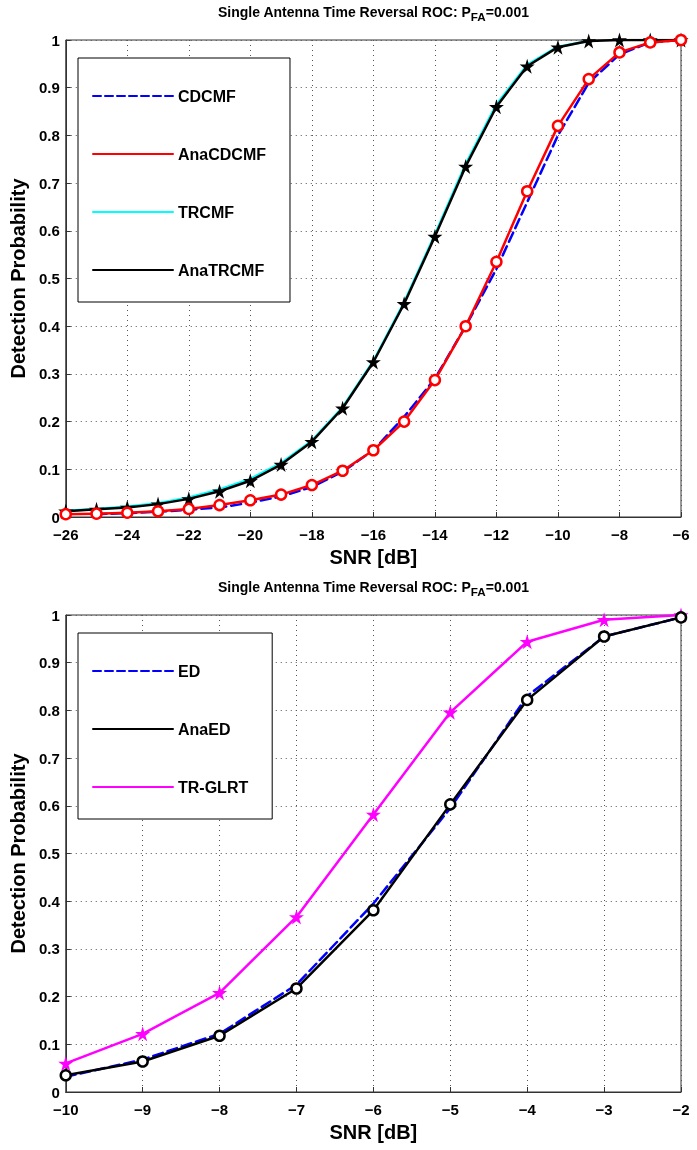 The height and width of the screenshot is (1150, 697). What do you see at coordinates (207, 96) in the screenshot?
I see `legend-label: CDCMF` at bounding box center [207, 96].